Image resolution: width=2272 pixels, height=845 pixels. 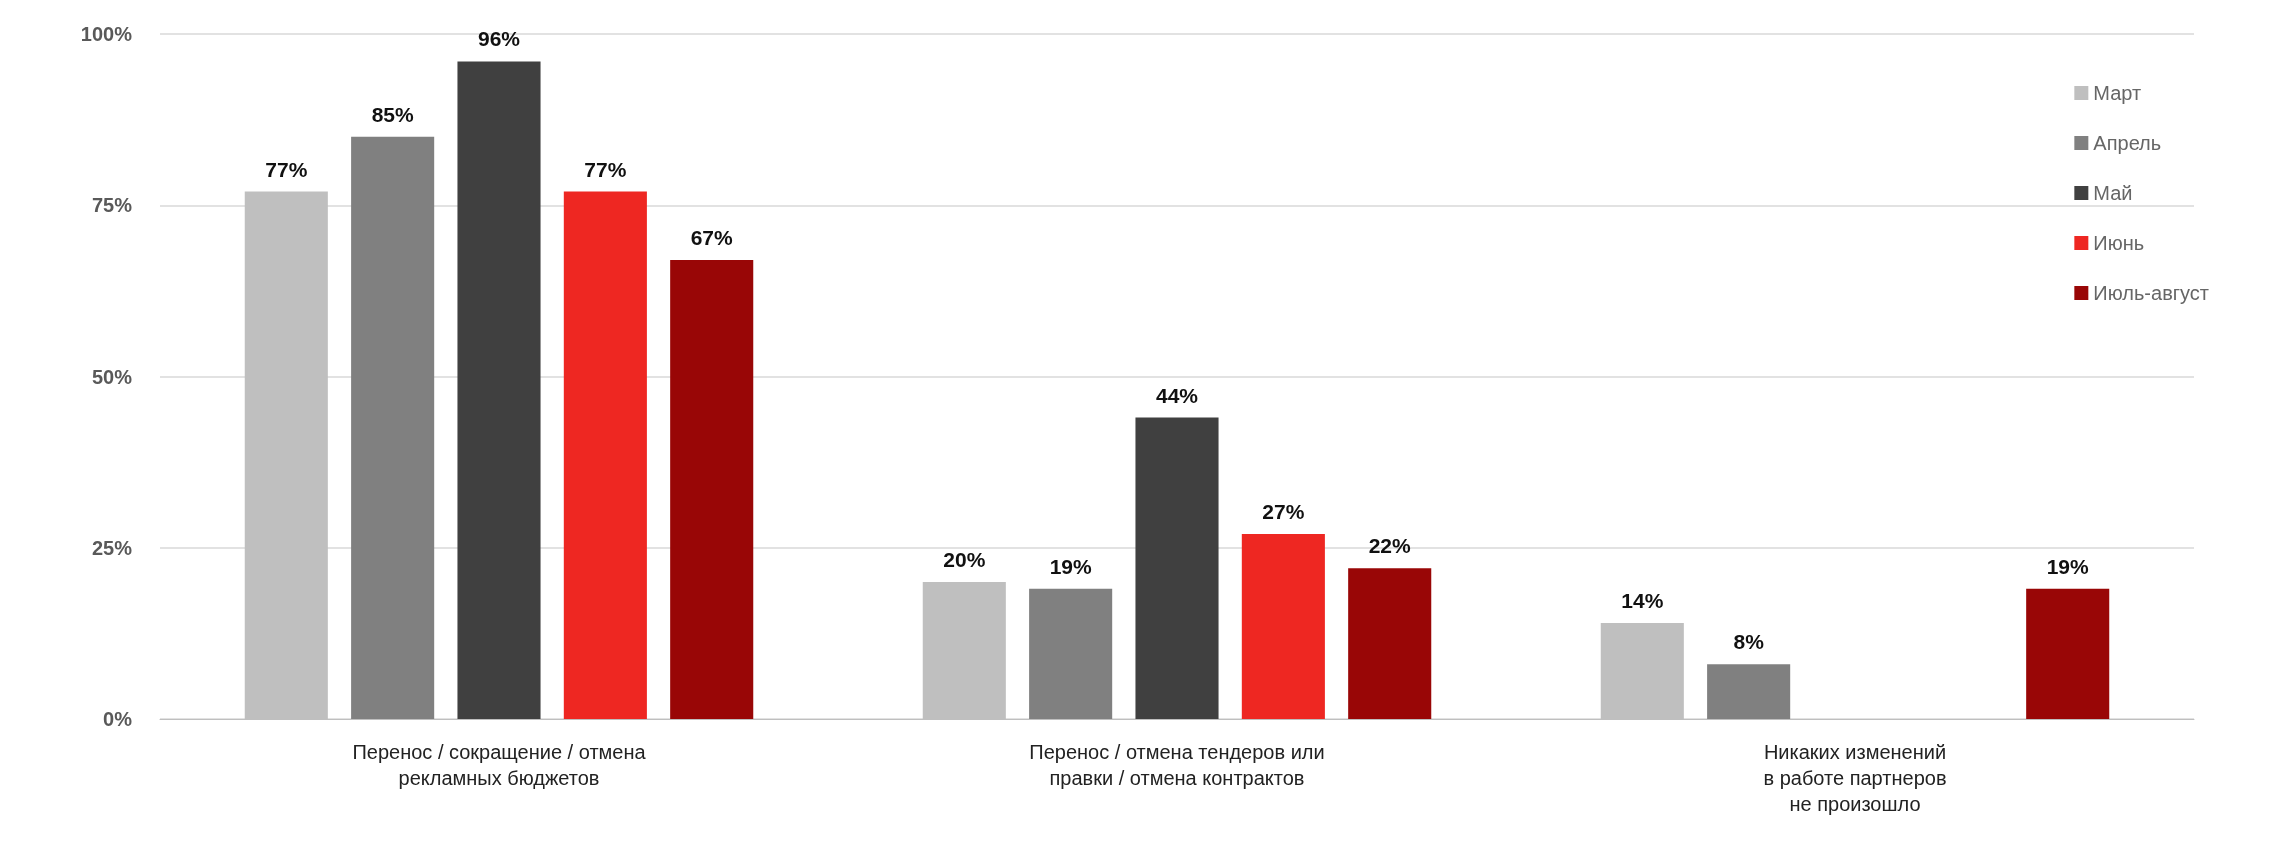 What do you see at coordinates (1642, 601) in the screenshot?
I see `data-label: 14%` at bounding box center [1642, 601].